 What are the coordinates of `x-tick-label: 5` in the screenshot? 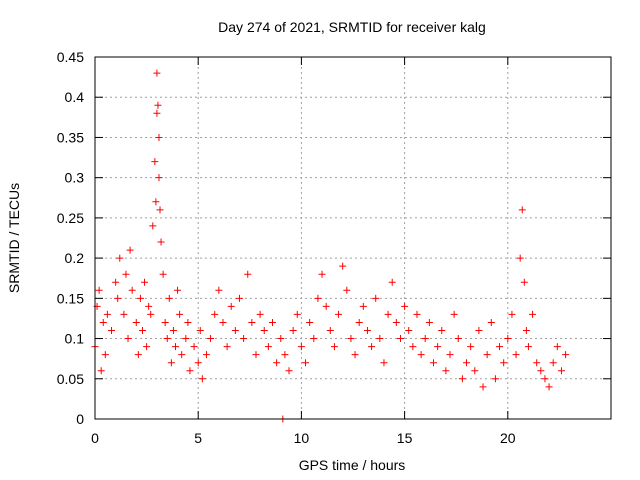 It's located at (198, 438).